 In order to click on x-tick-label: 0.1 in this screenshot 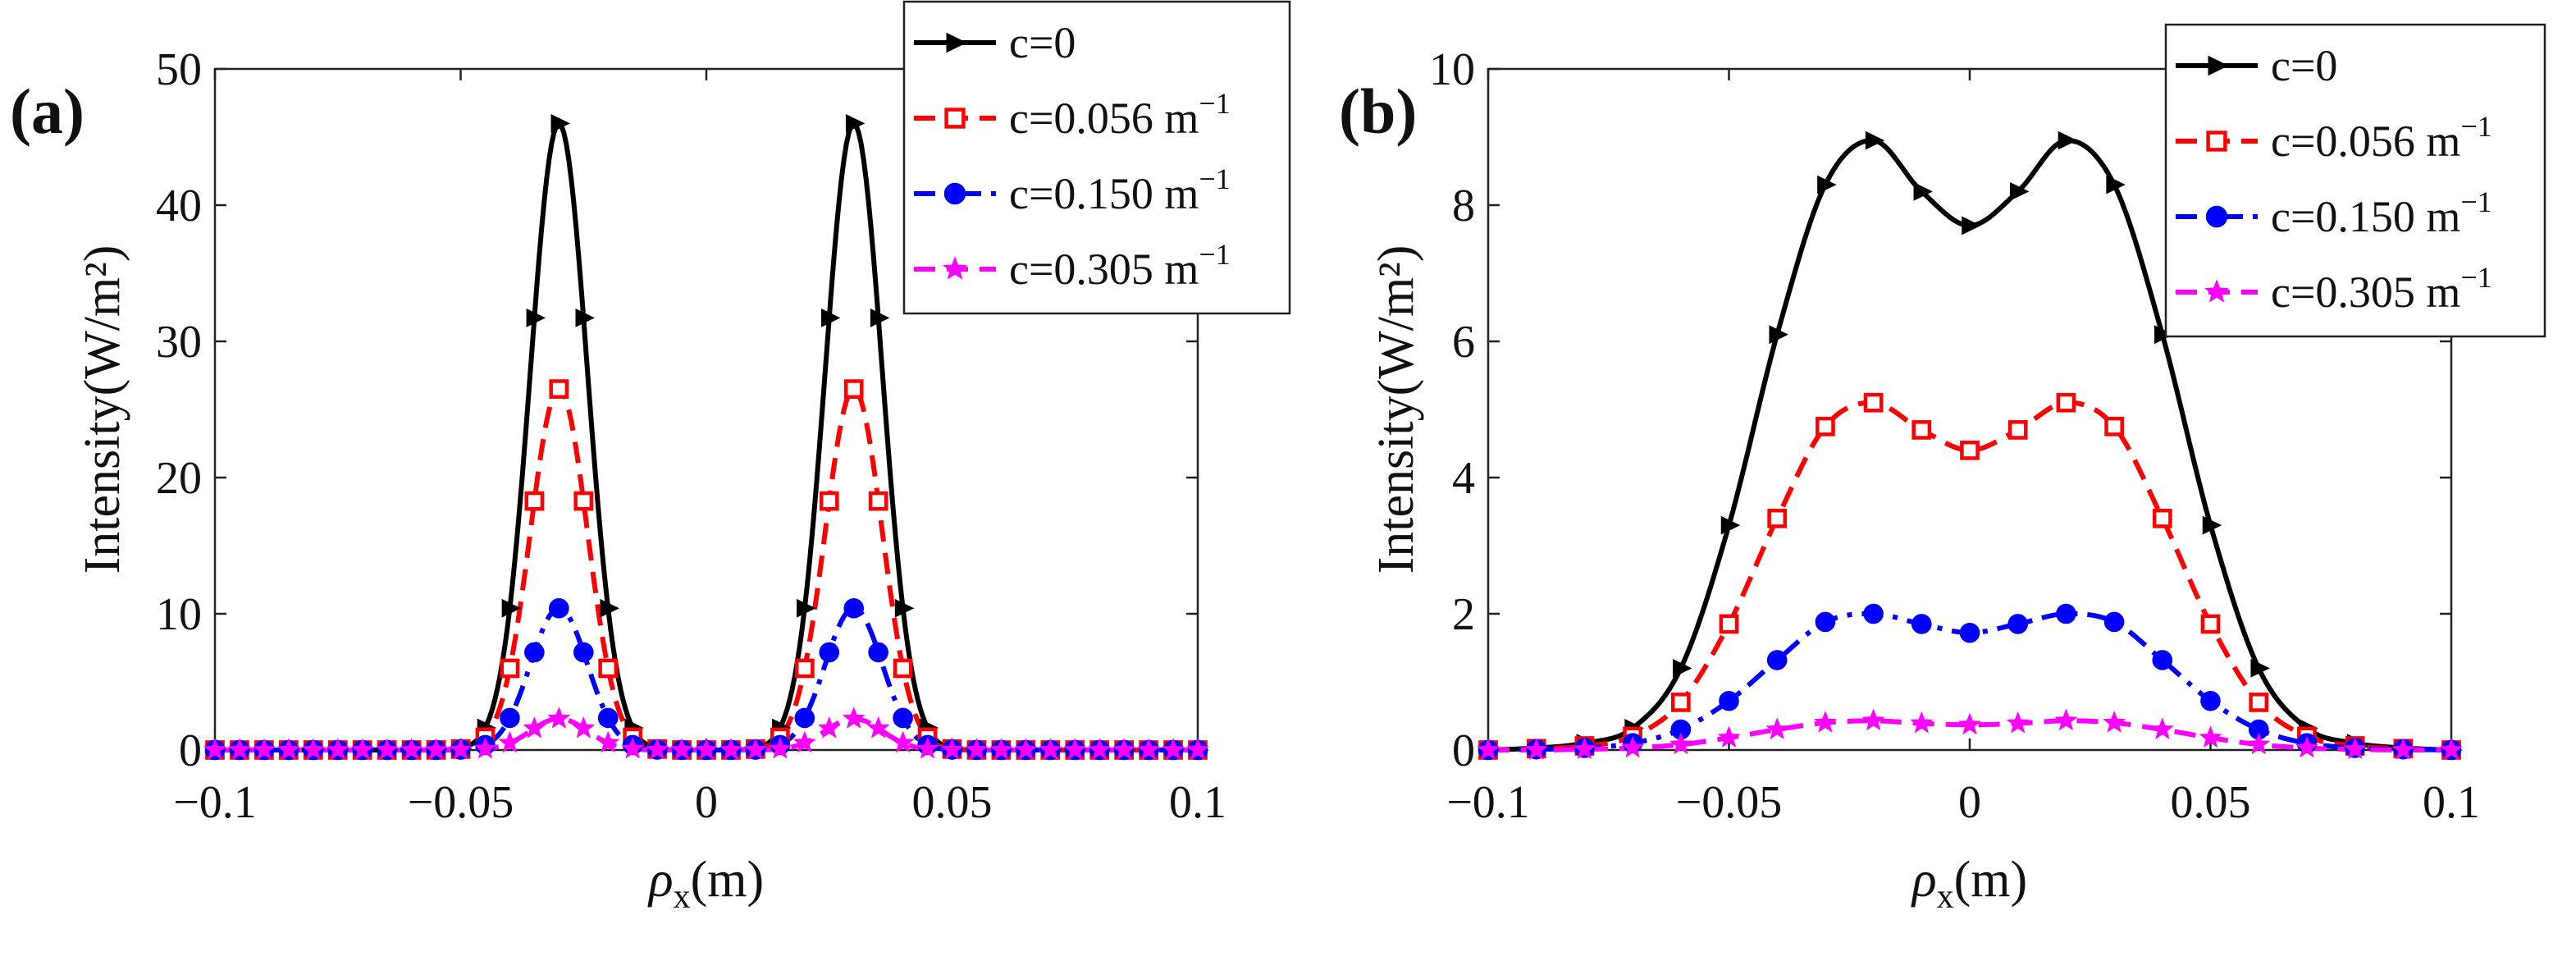, I will do `click(2451, 802)`.